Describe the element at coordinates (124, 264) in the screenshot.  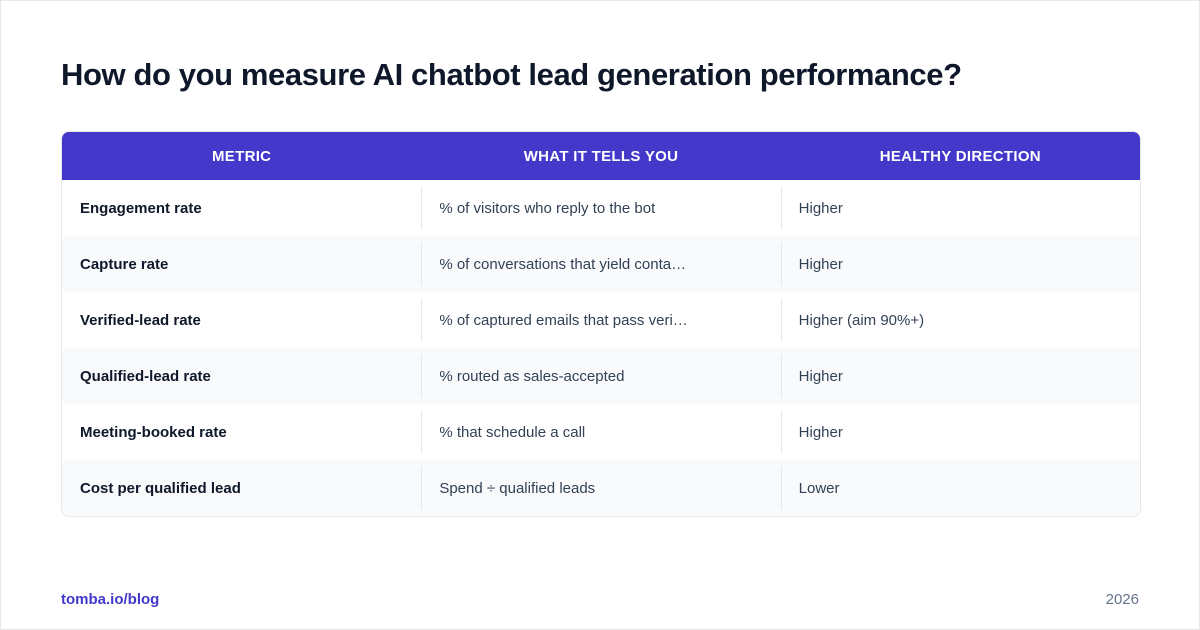
I see `metric-cell: Capture rate` at that location.